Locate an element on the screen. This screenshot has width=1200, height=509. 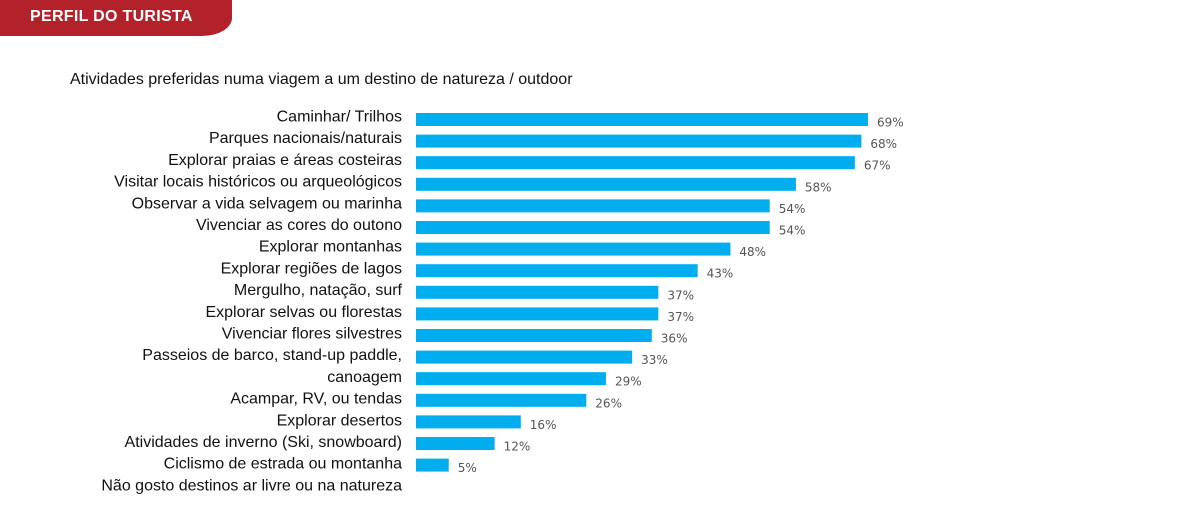
section-banner: PERFIL DO TURISTA is located at coordinates (116, 18).